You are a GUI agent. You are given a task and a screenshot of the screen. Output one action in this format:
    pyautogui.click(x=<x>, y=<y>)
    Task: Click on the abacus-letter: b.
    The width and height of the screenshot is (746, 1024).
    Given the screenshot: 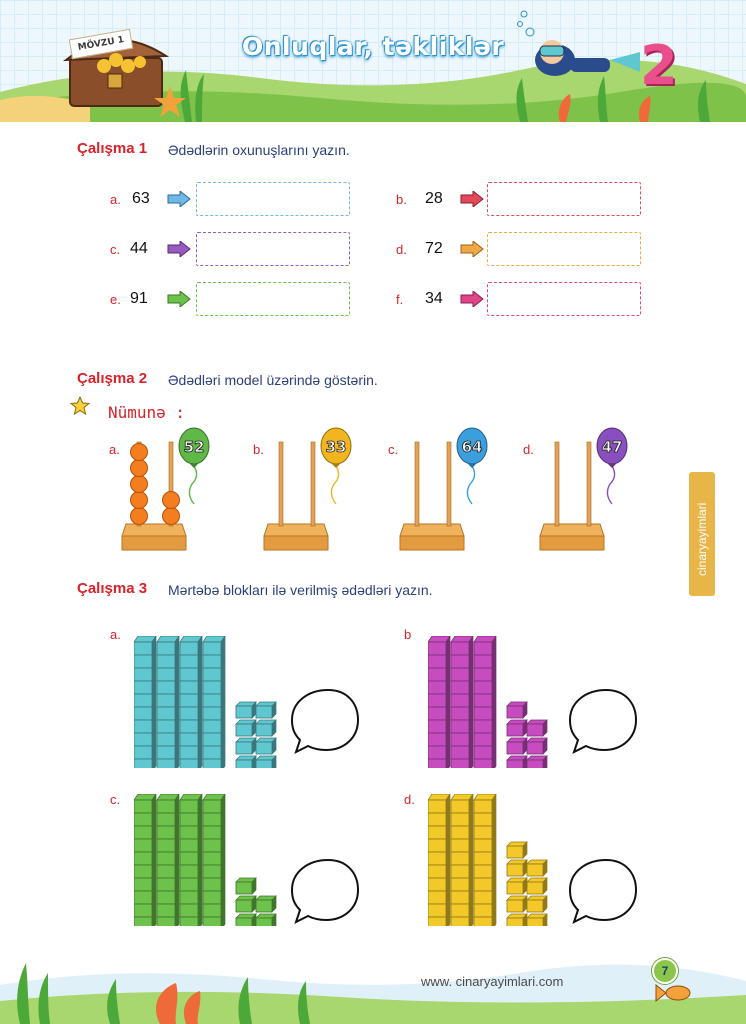 What is the action you would take?
    pyautogui.click(x=258, y=449)
    